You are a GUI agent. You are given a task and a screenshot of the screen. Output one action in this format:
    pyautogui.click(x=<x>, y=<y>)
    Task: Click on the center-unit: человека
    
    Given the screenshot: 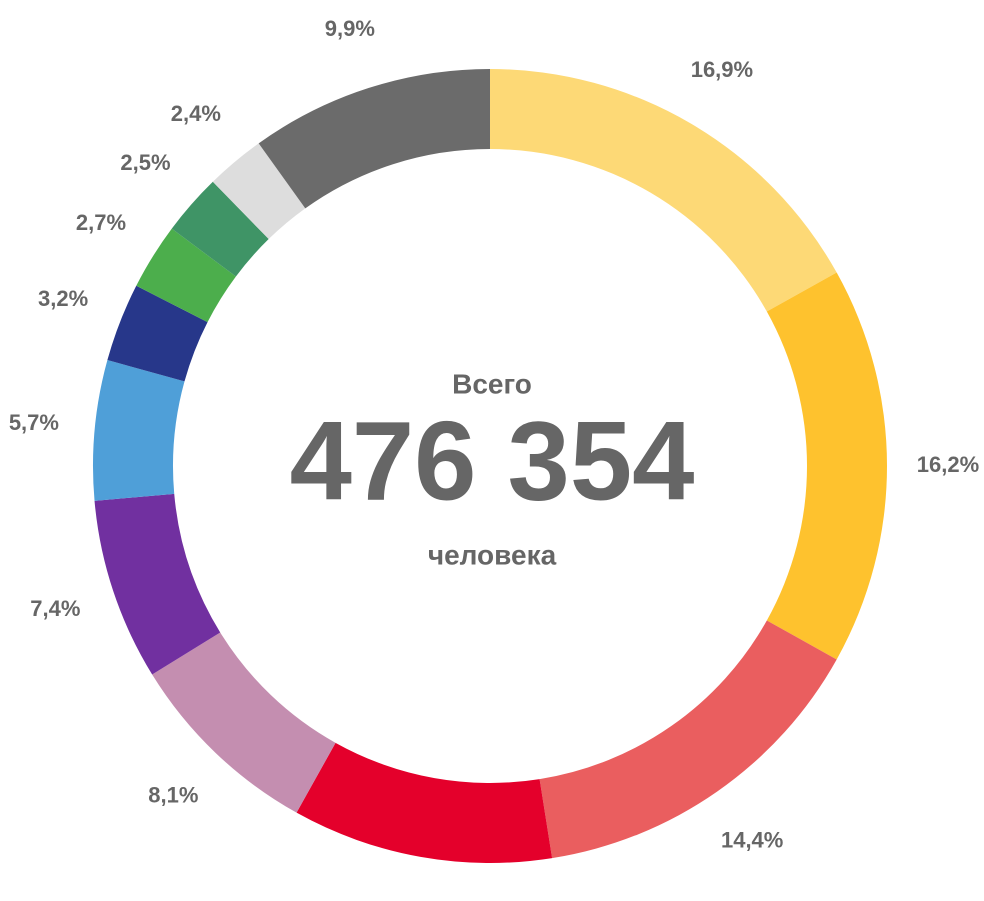 What is the action you would take?
    pyautogui.click(x=492, y=554)
    